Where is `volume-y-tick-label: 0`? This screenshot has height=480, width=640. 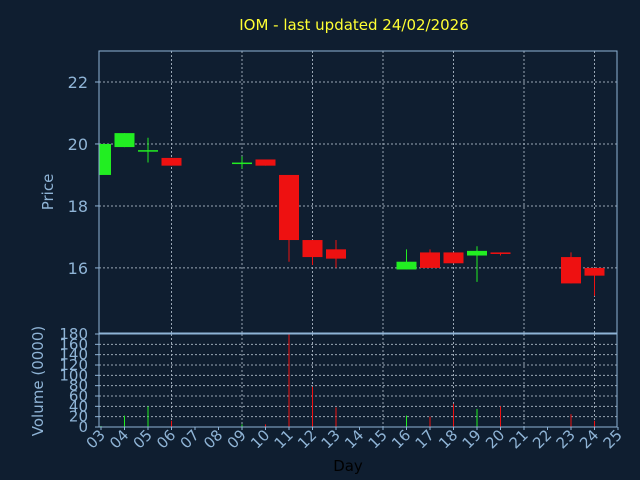 volume-y-tick-label: 0 is located at coordinates (83, 427).